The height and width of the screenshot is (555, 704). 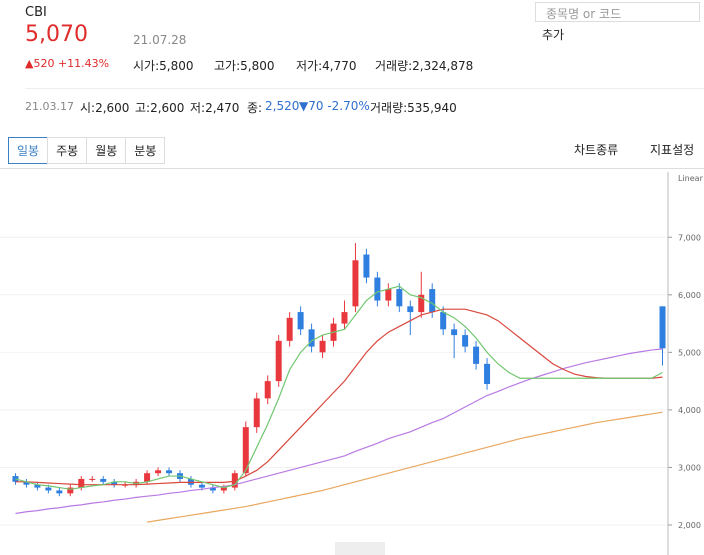 What do you see at coordinates (67, 63) in the screenshot?
I see `change: ▲520 +11.43%` at bounding box center [67, 63].